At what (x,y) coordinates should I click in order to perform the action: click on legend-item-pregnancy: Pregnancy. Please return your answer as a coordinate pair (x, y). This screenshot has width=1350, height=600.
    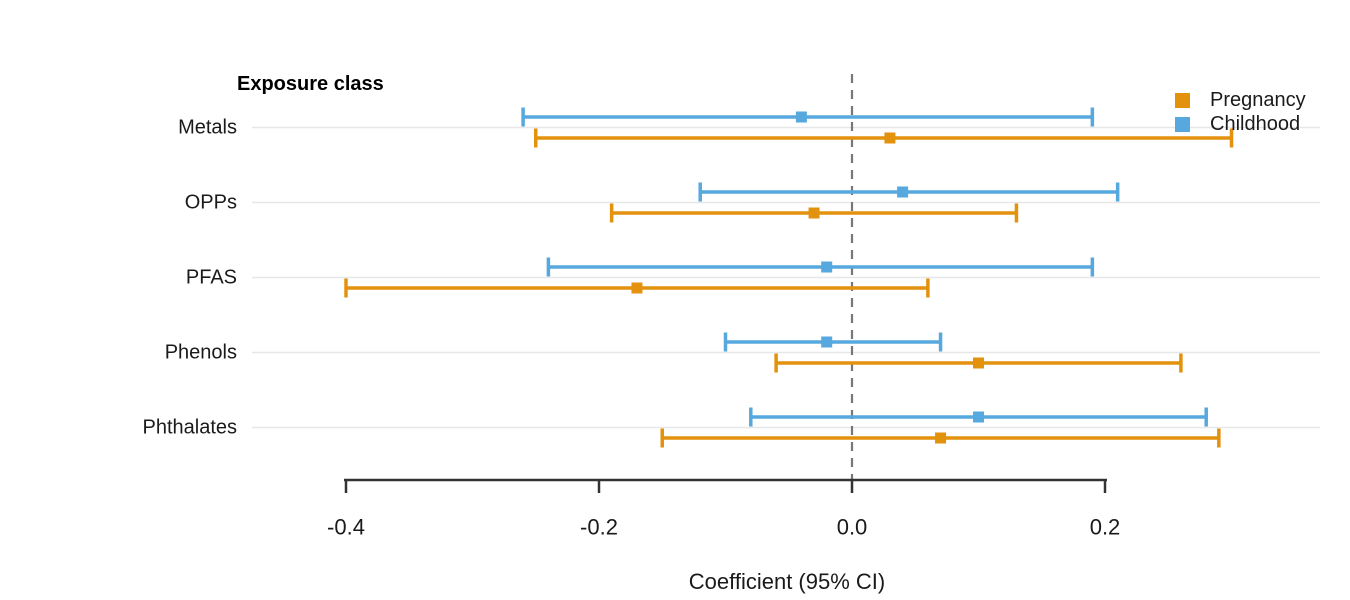
    Looking at the image, I should click on (1240, 100).